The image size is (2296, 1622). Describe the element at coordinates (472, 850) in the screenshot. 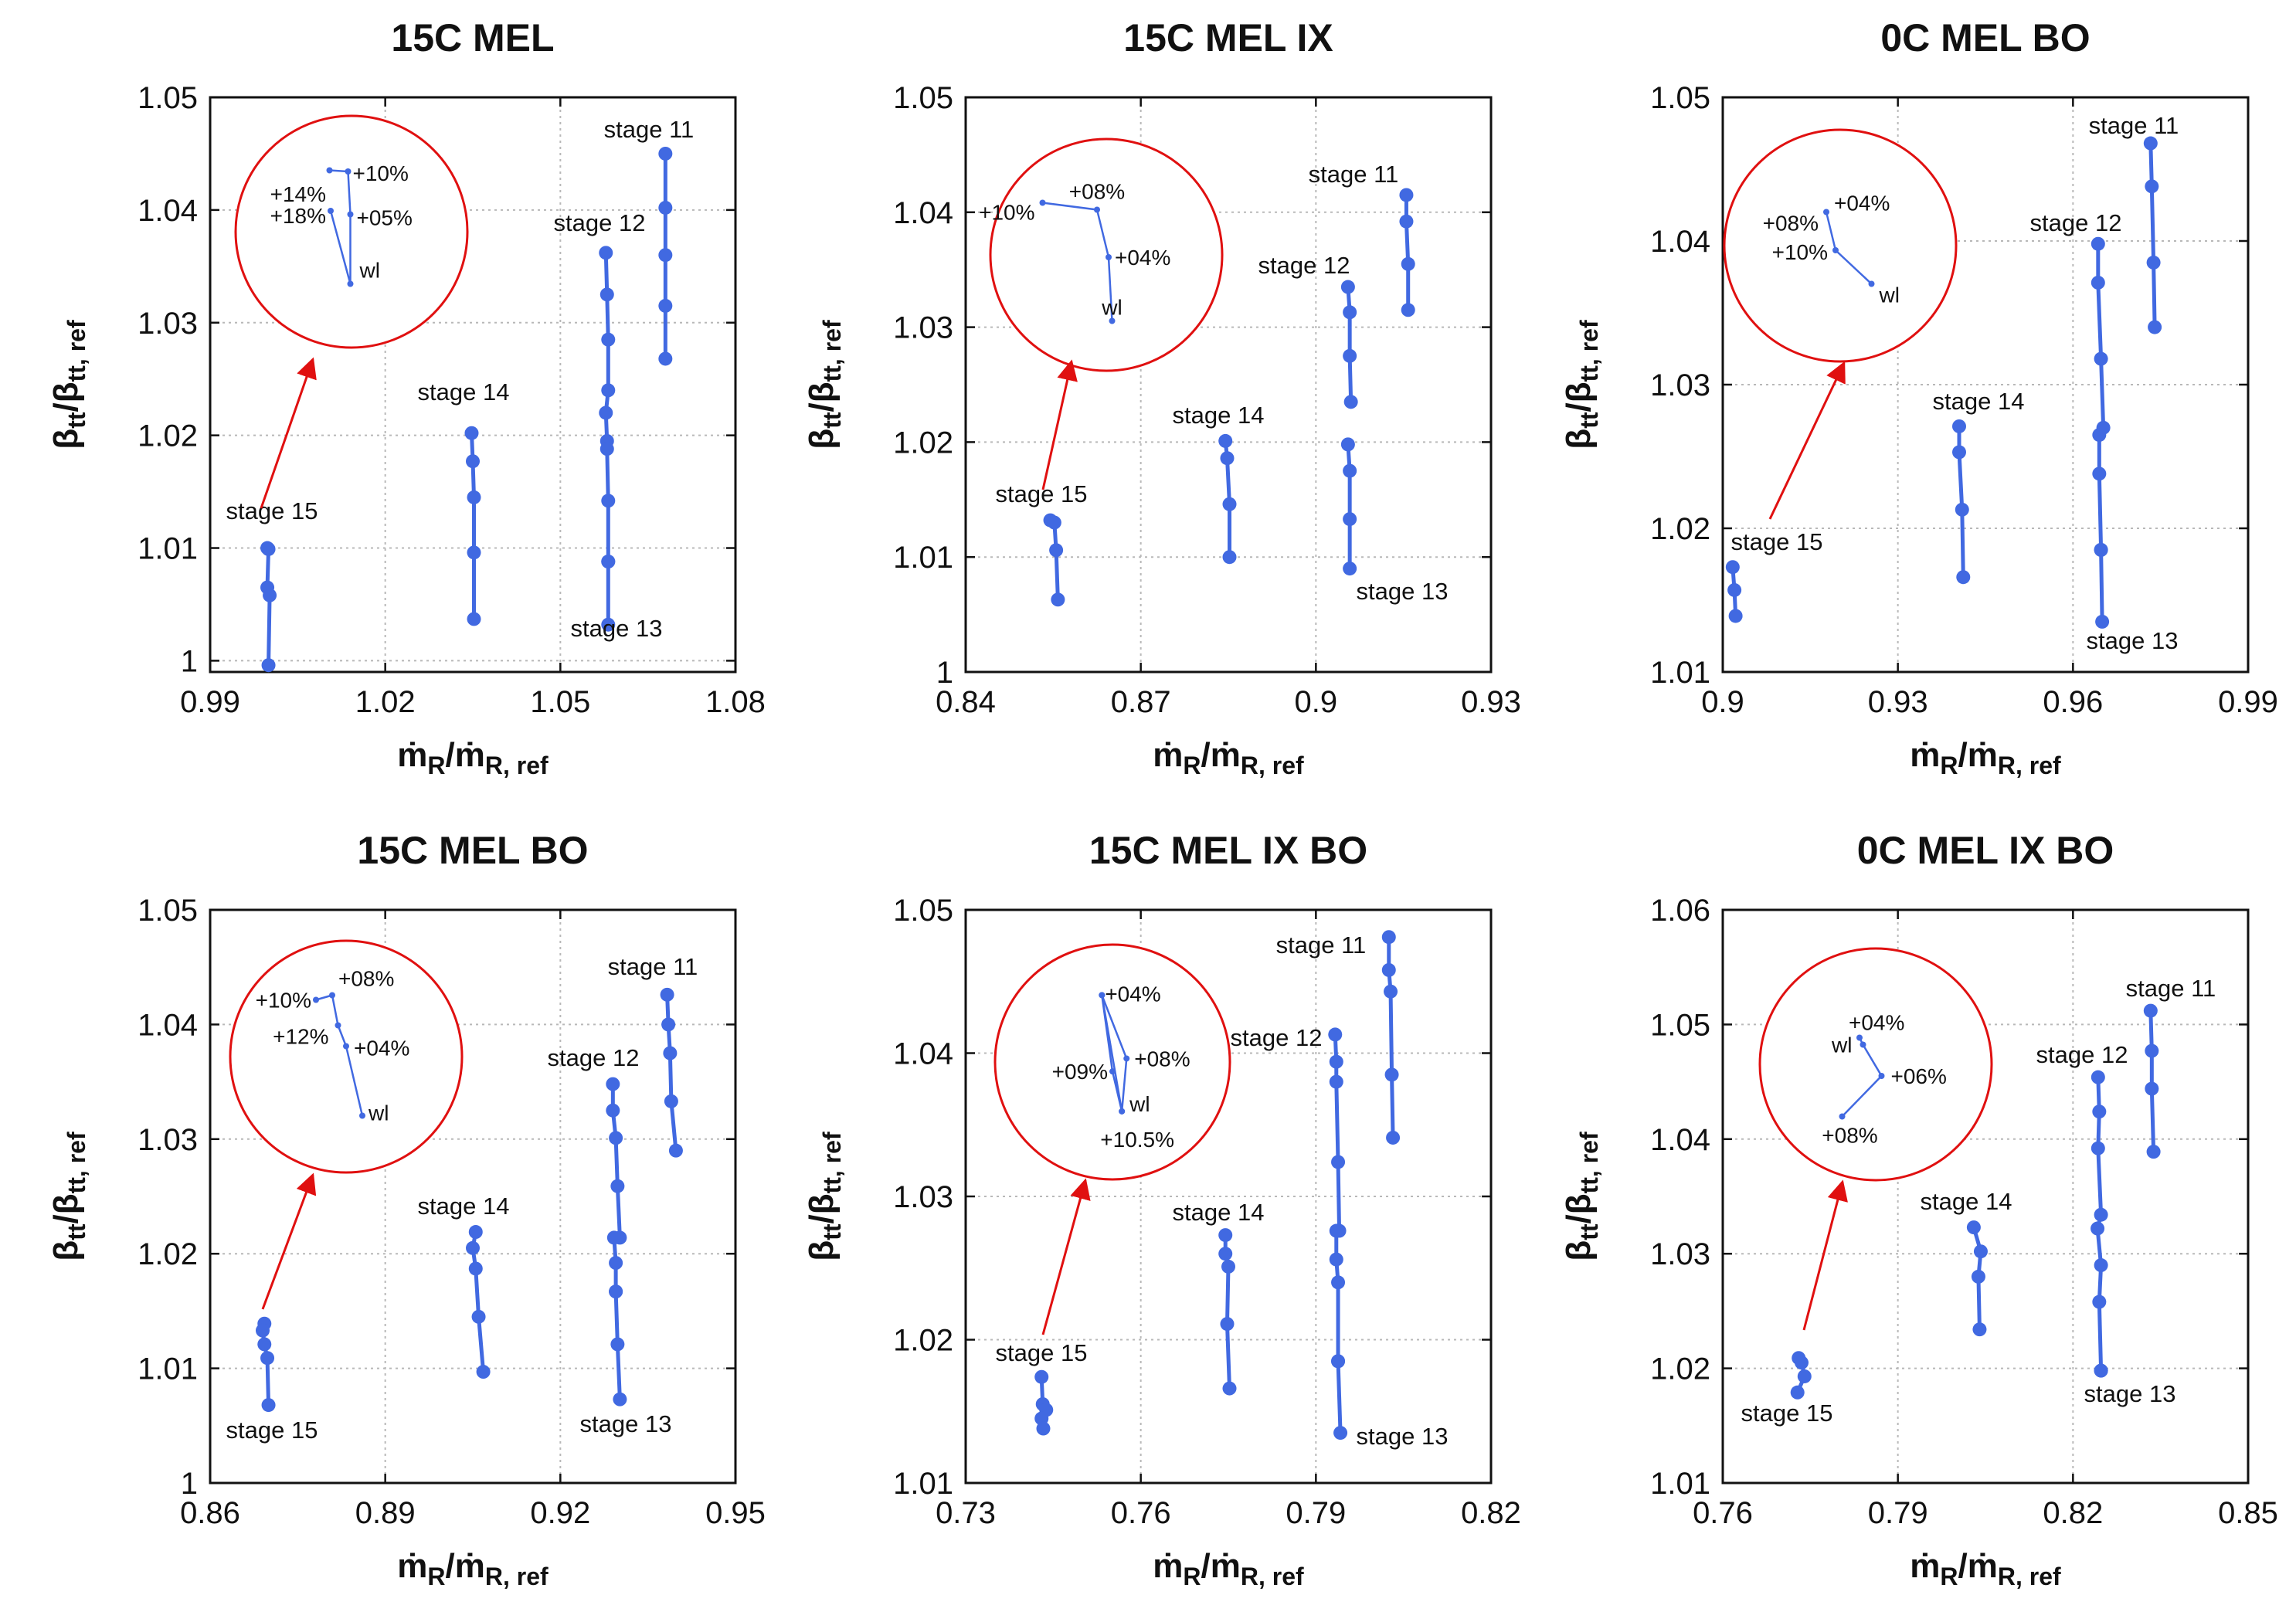

I see `chart-title: 15C MEL BO` at that location.